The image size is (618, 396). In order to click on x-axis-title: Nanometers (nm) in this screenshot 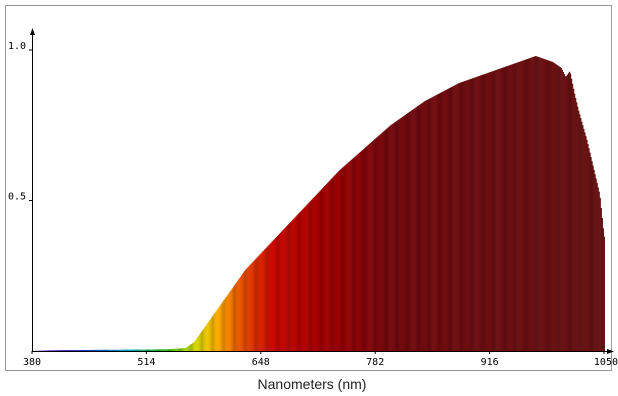, I will do `click(312, 384)`.